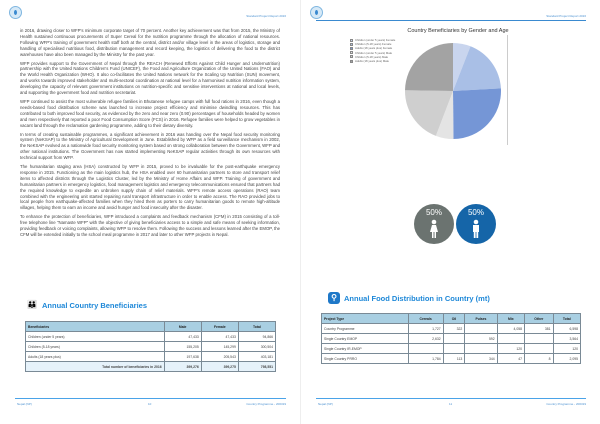  What do you see at coordinates (372, 44) in the screenshot?
I see `legend-item: Children (5-18 years) Female` at bounding box center [372, 44].